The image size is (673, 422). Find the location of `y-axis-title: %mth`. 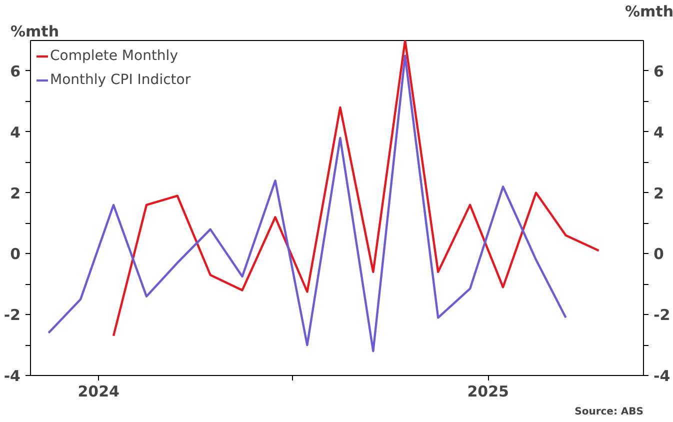

y-axis-title: %mth is located at coordinates (35, 31).